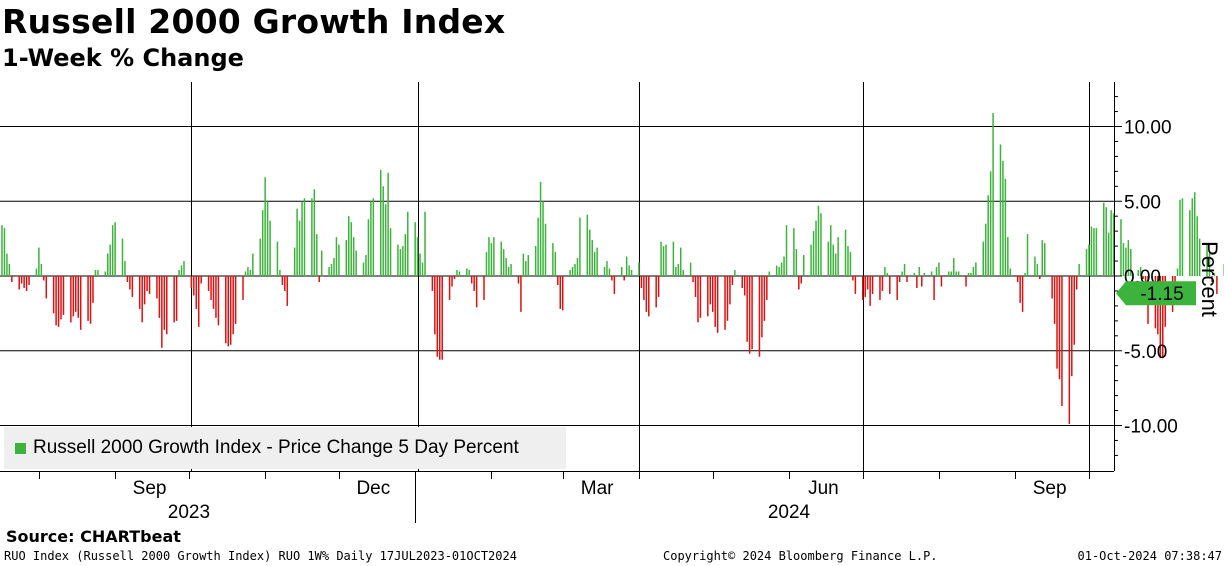  What do you see at coordinates (254, 21) in the screenshot?
I see `chart-title: Russell 2000 Growth Index` at bounding box center [254, 21].